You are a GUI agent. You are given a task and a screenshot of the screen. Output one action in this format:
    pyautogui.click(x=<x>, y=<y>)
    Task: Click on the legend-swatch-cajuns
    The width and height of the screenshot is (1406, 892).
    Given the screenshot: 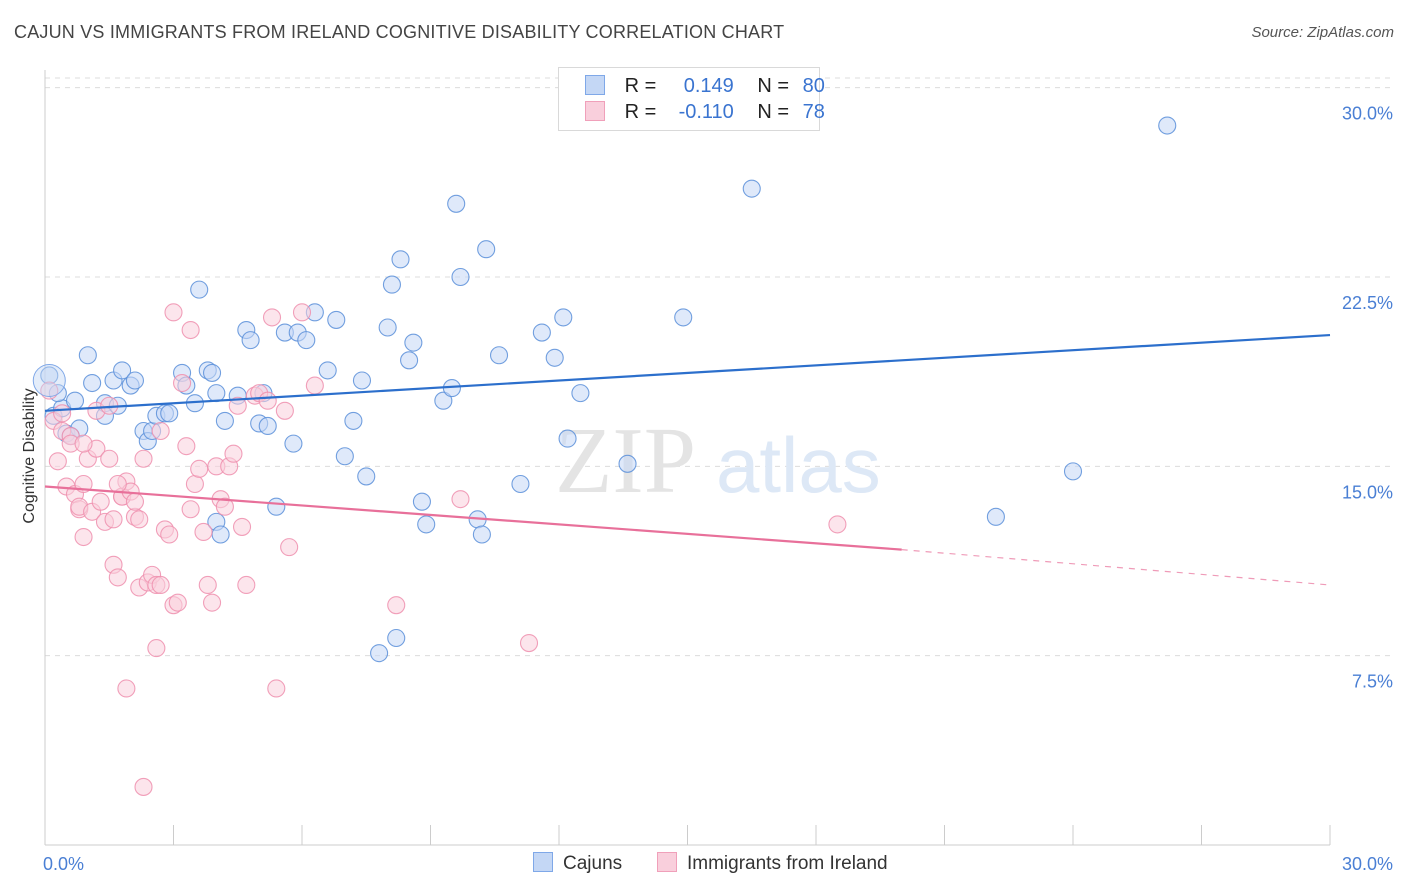 What is the action you would take?
    pyautogui.click(x=595, y=85)
    